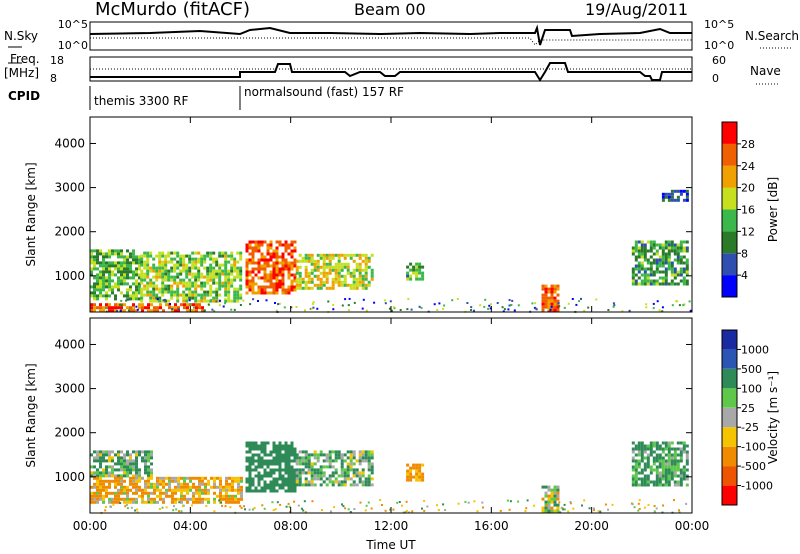 This screenshot has height=554, width=800. I want to click on x-tick-label: 12:00, so click(391, 526).